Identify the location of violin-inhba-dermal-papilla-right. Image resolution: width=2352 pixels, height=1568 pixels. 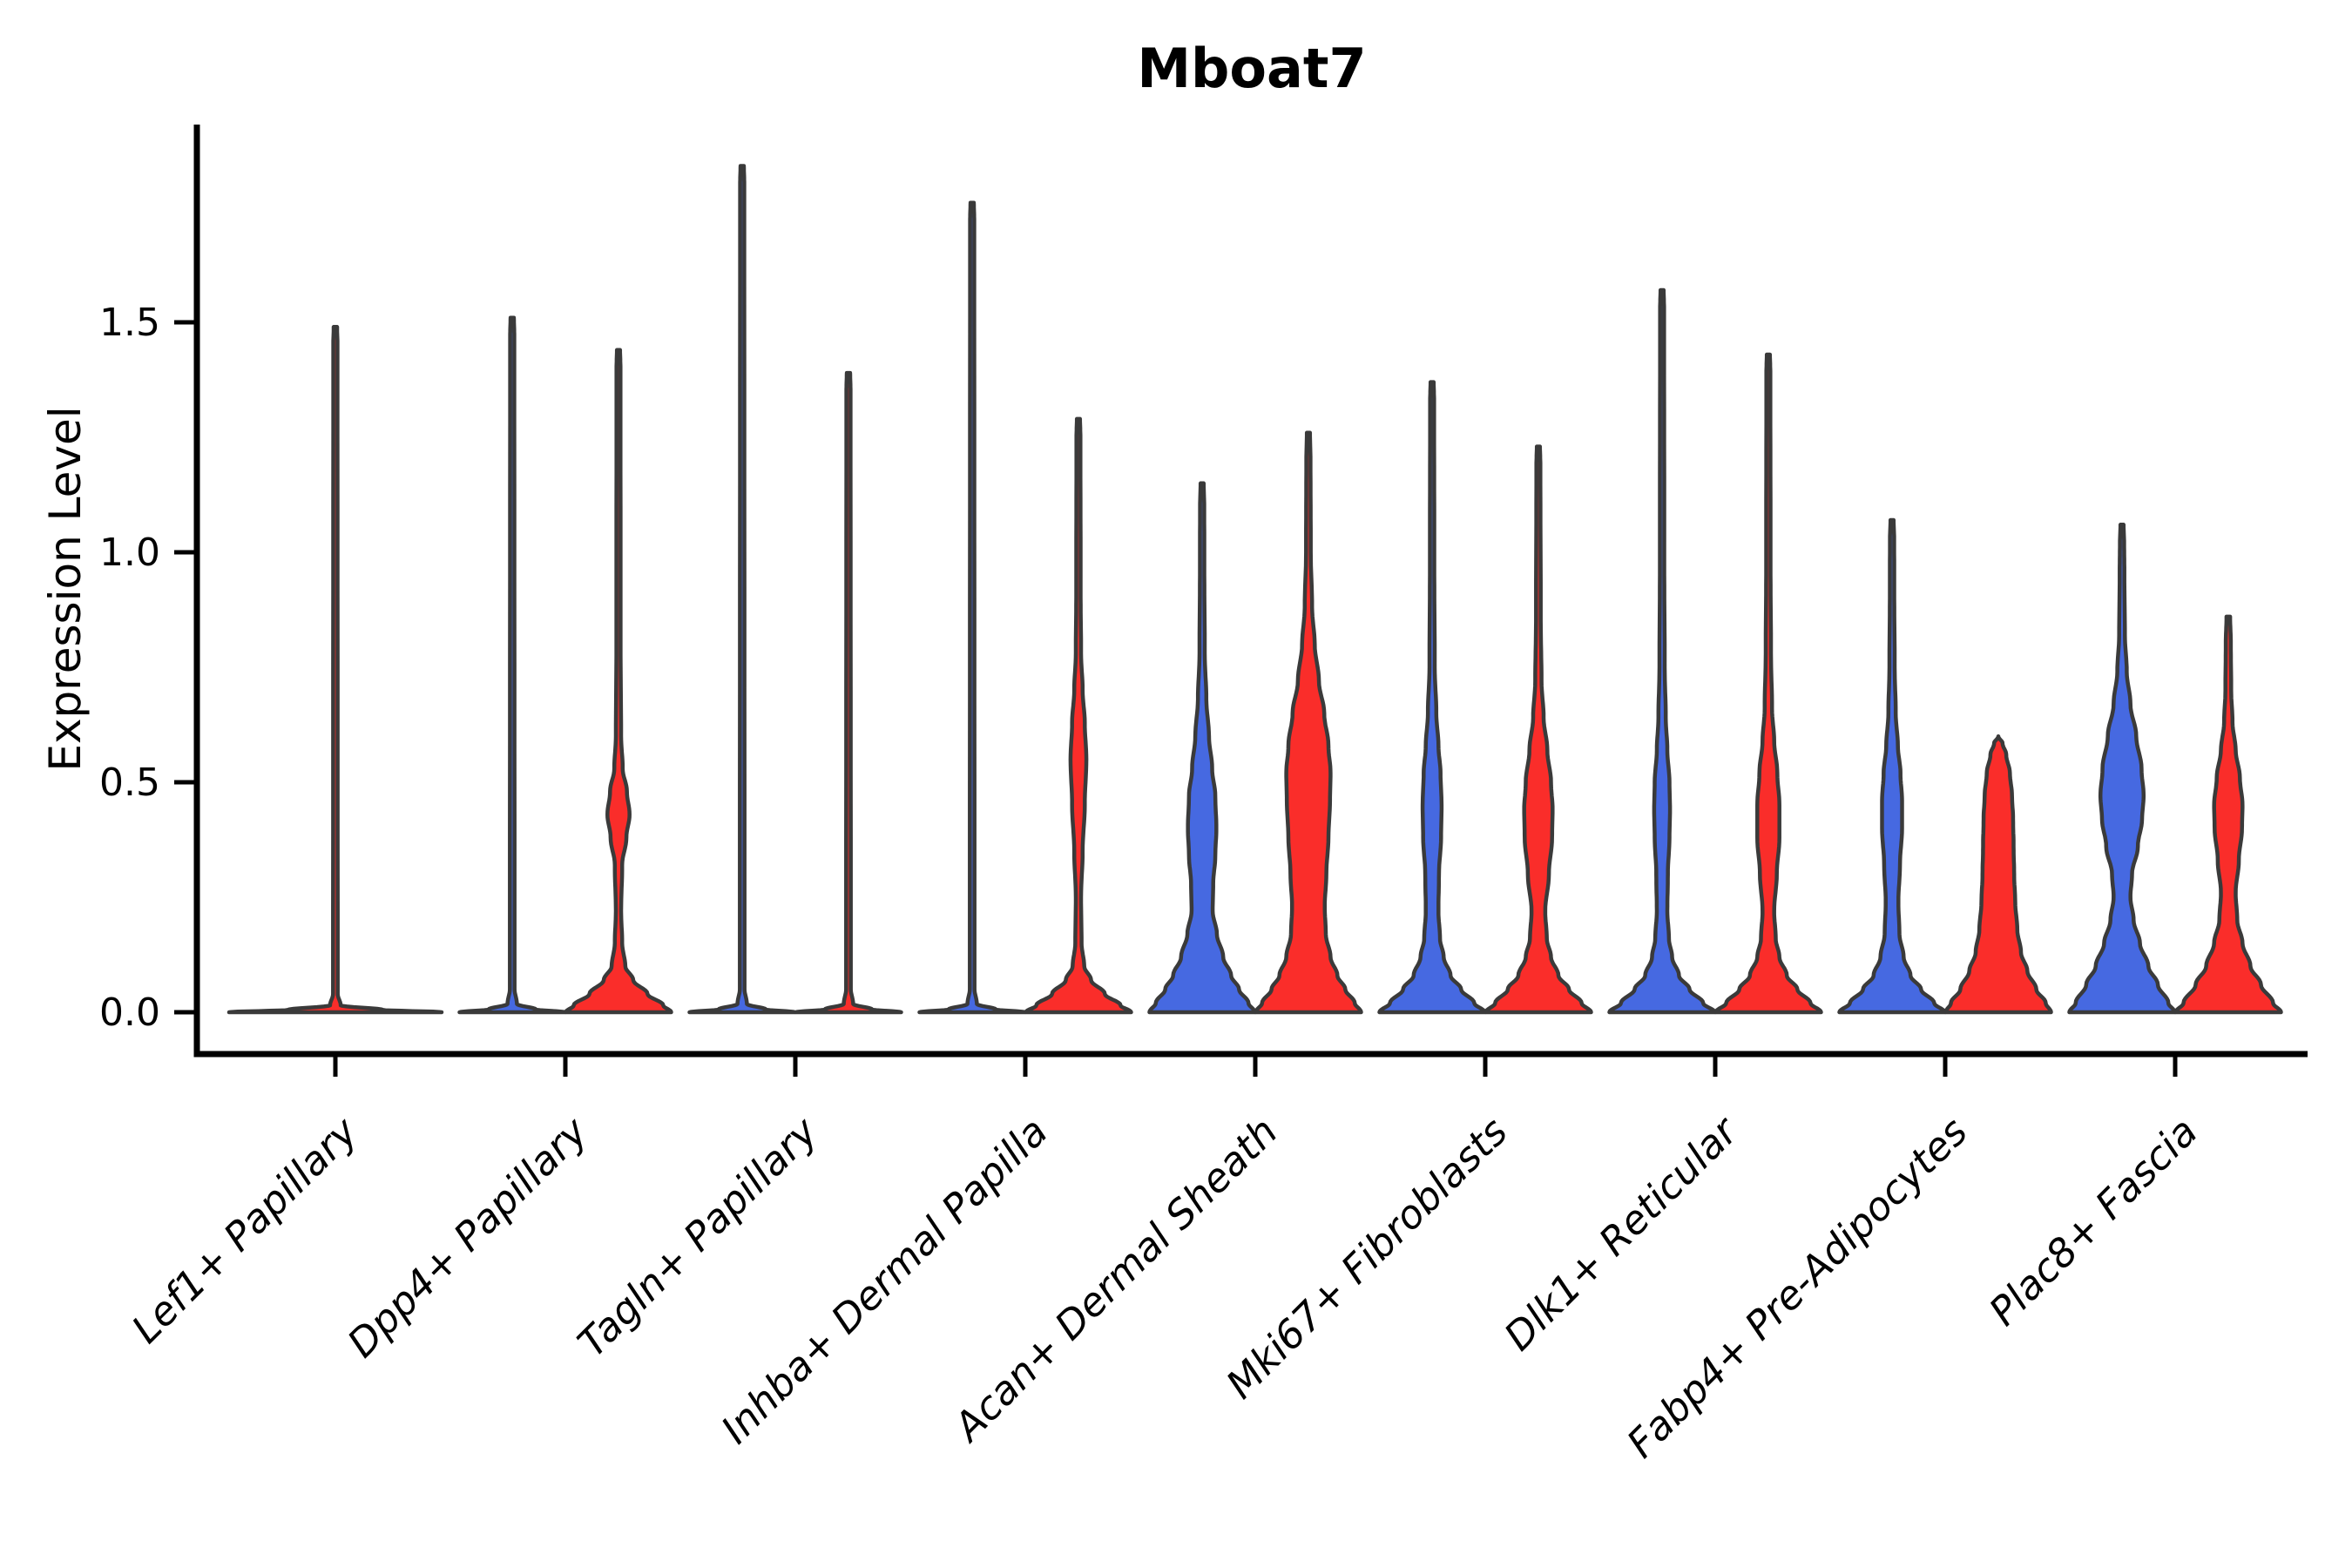
(1078, 716).